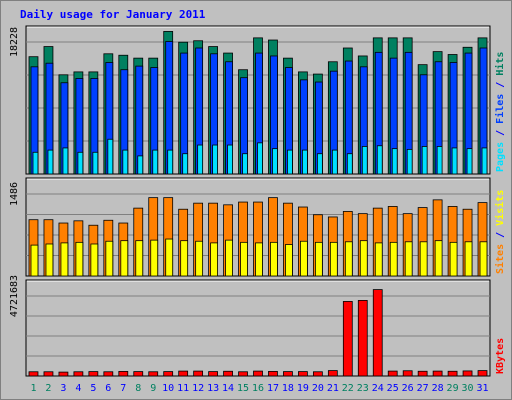 The image size is (512, 400). I want to click on series-pages, so click(260, 156).